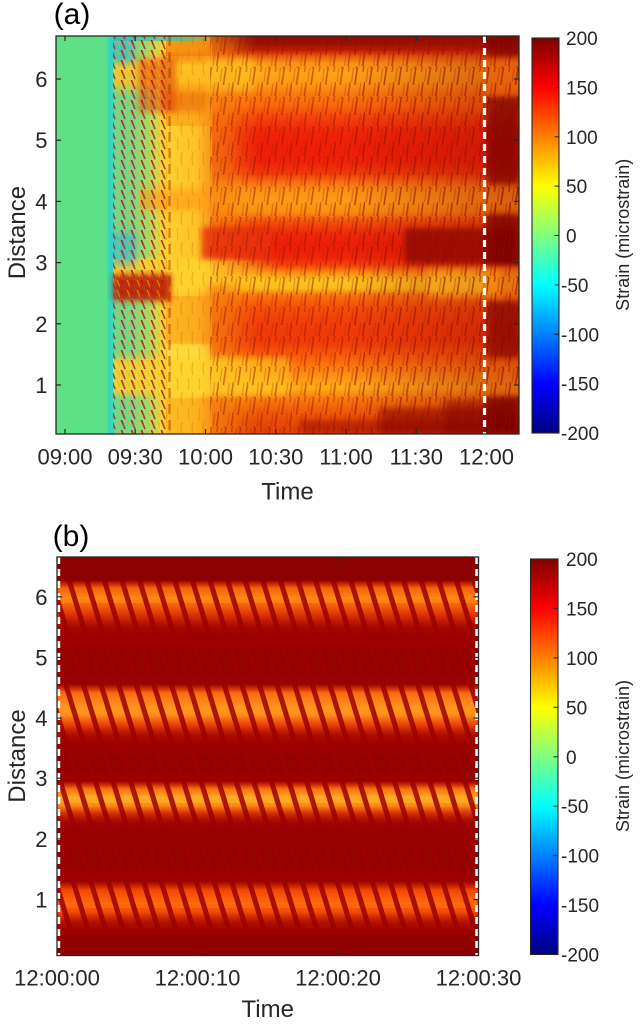 The width and height of the screenshot is (642, 1029). What do you see at coordinates (72, 15) in the screenshot?
I see `svg-text: (a)` at bounding box center [72, 15].